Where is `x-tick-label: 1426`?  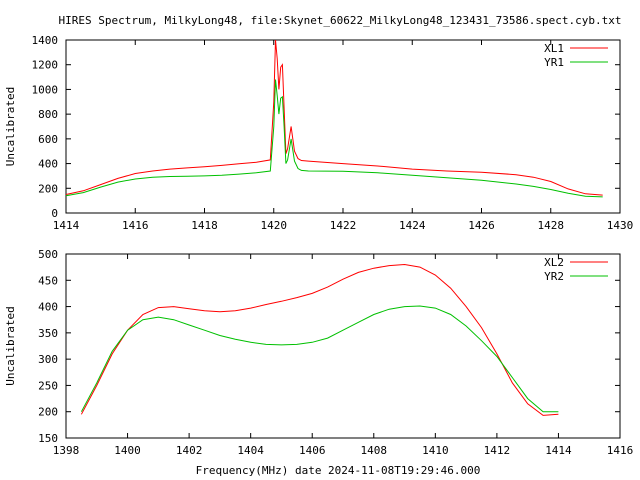
x-tick-label: 1426 is located at coordinates (481, 225).